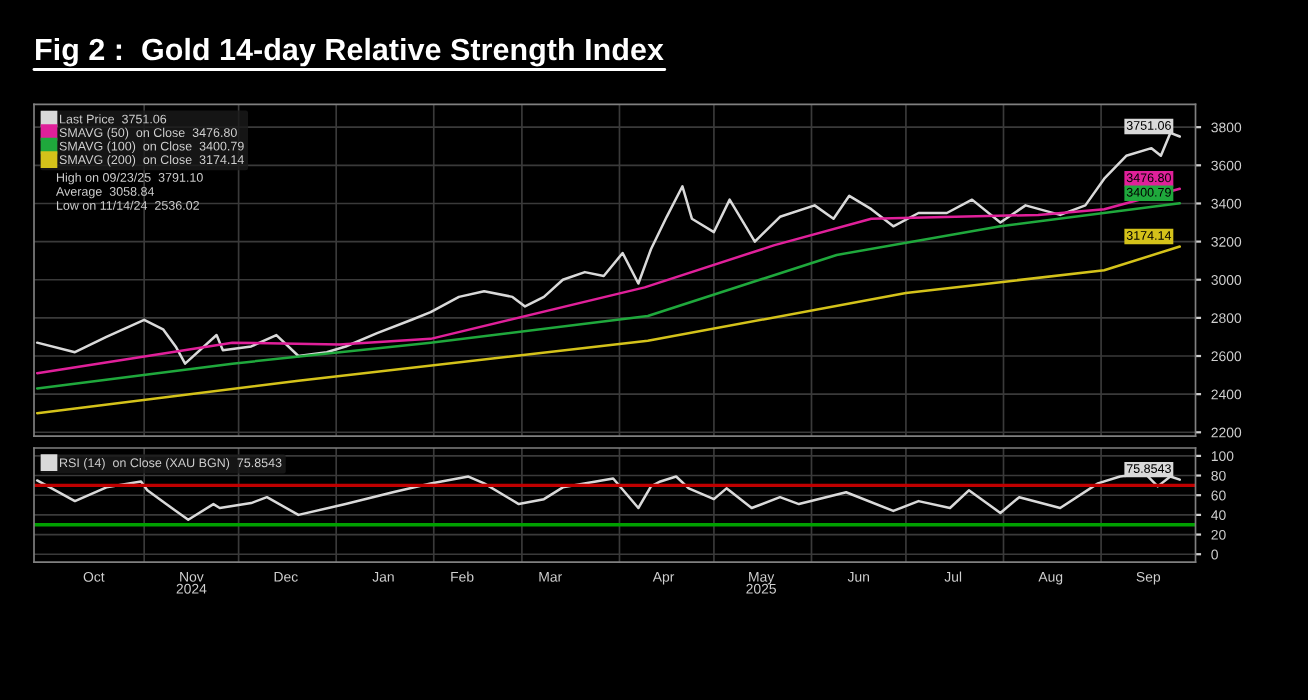  I want to click on chart-title: Fig 2 : Gold 14-day Relative Strength Index, so click(350, 52).